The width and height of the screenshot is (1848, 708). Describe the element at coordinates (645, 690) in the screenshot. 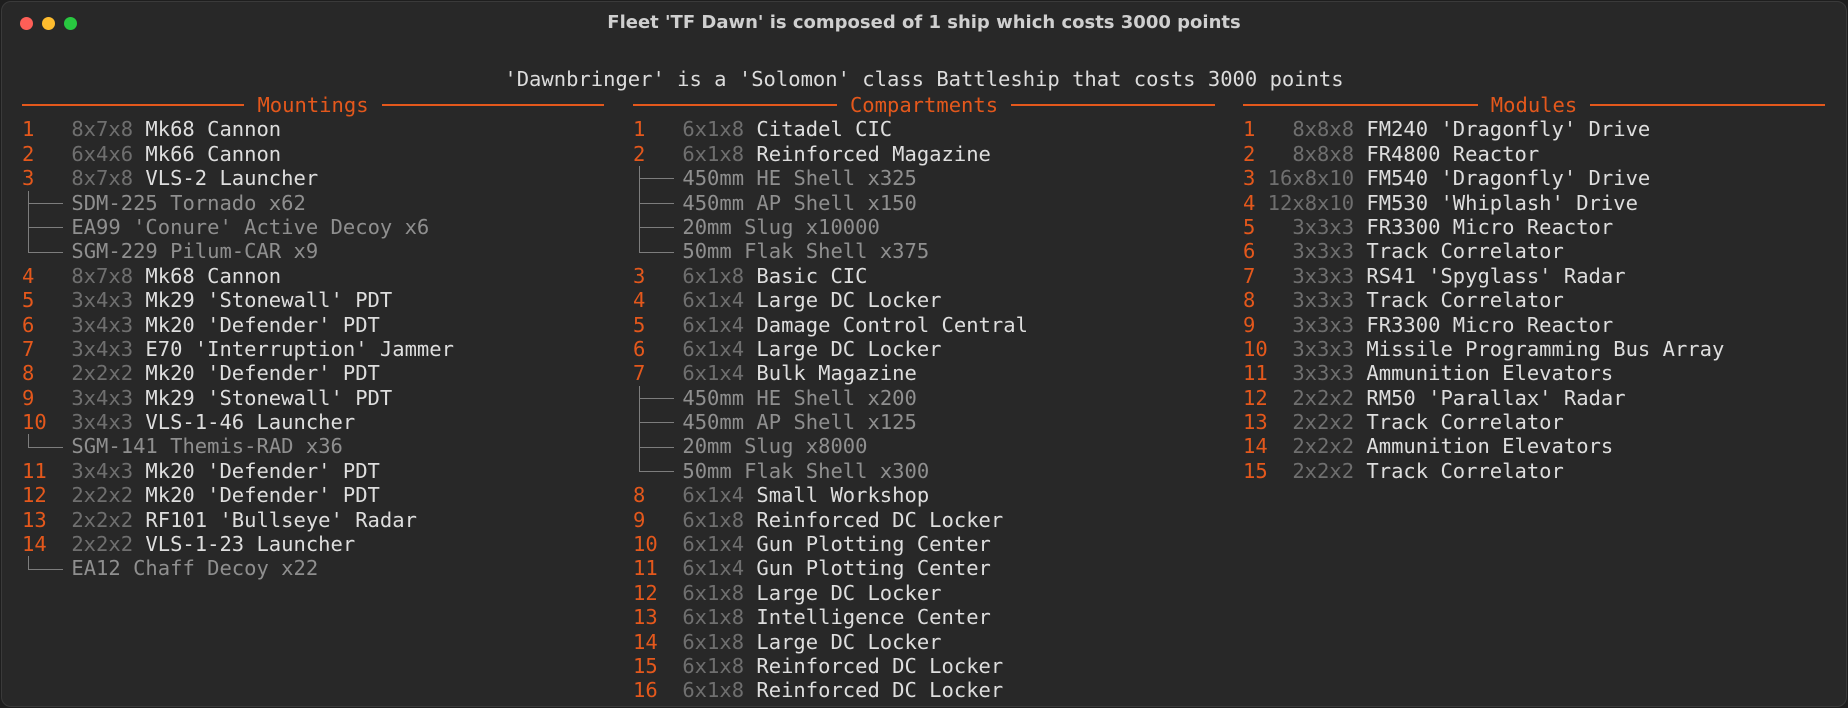

I see `item-index: 16` at that location.